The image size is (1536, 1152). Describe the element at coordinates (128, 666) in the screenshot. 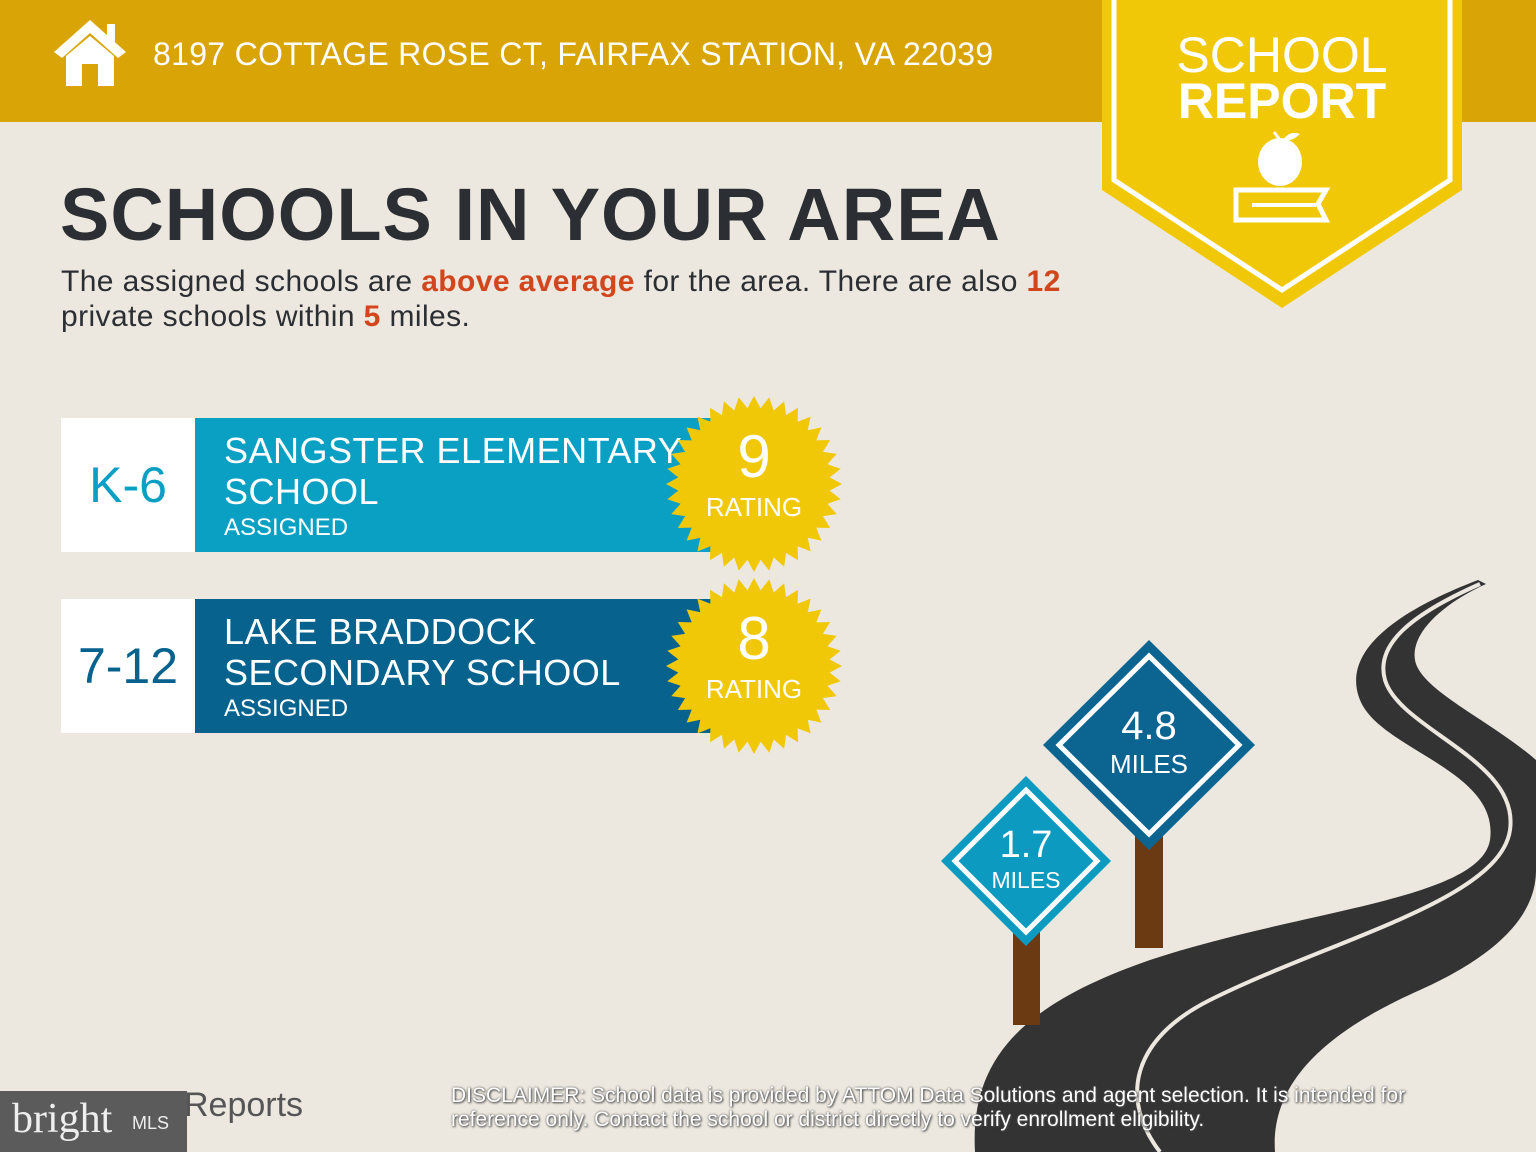

I see `grade-range: 7-12` at that location.